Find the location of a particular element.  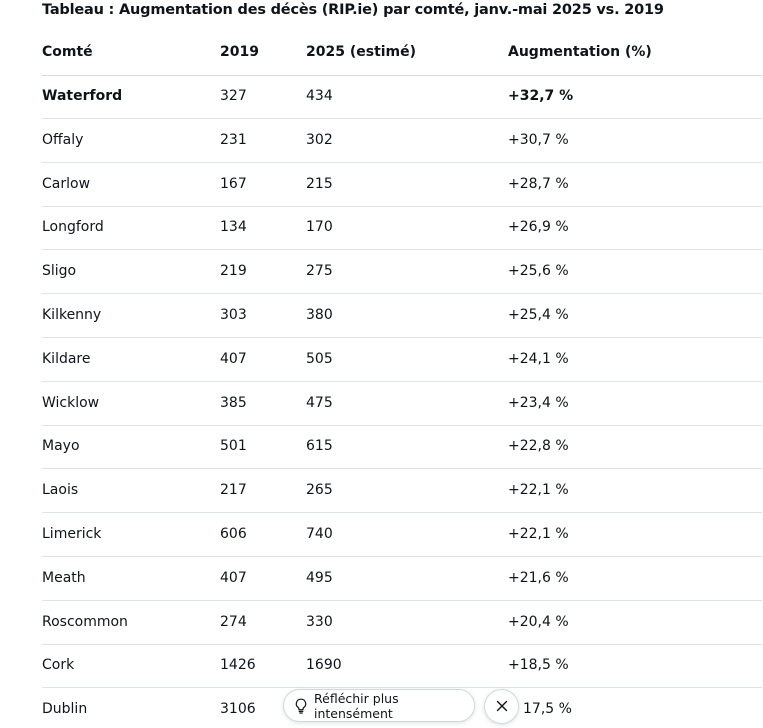

table-row: Waterford 327 434 +32,7 % is located at coordinates (402, 97).